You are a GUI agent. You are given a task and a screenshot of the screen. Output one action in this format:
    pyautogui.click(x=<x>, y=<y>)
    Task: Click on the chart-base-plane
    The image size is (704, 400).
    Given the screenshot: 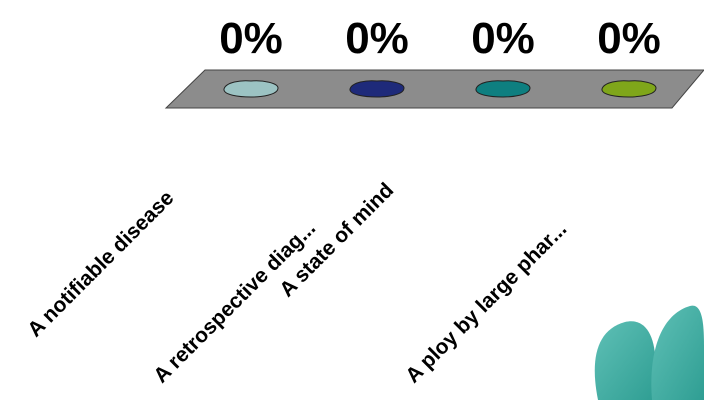 What is the action you would take?
    pyautogui.click(x=434, y=89)
    